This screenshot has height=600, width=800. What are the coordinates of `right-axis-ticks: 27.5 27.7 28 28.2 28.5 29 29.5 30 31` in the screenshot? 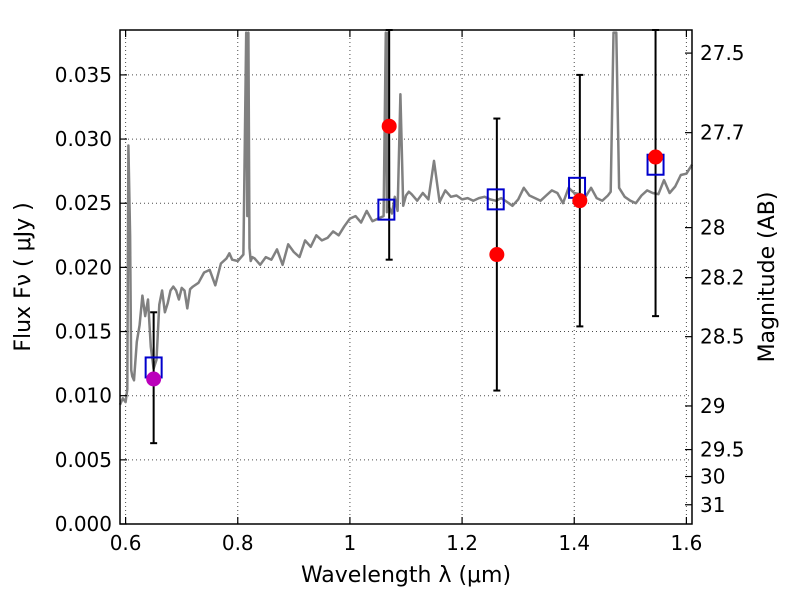 It's located at (715, 279).